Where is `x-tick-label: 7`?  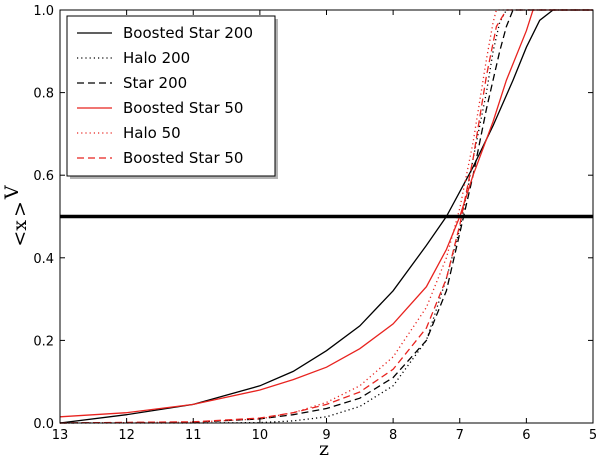 x-tick-label: 7 is located at coordinates (460, 435).